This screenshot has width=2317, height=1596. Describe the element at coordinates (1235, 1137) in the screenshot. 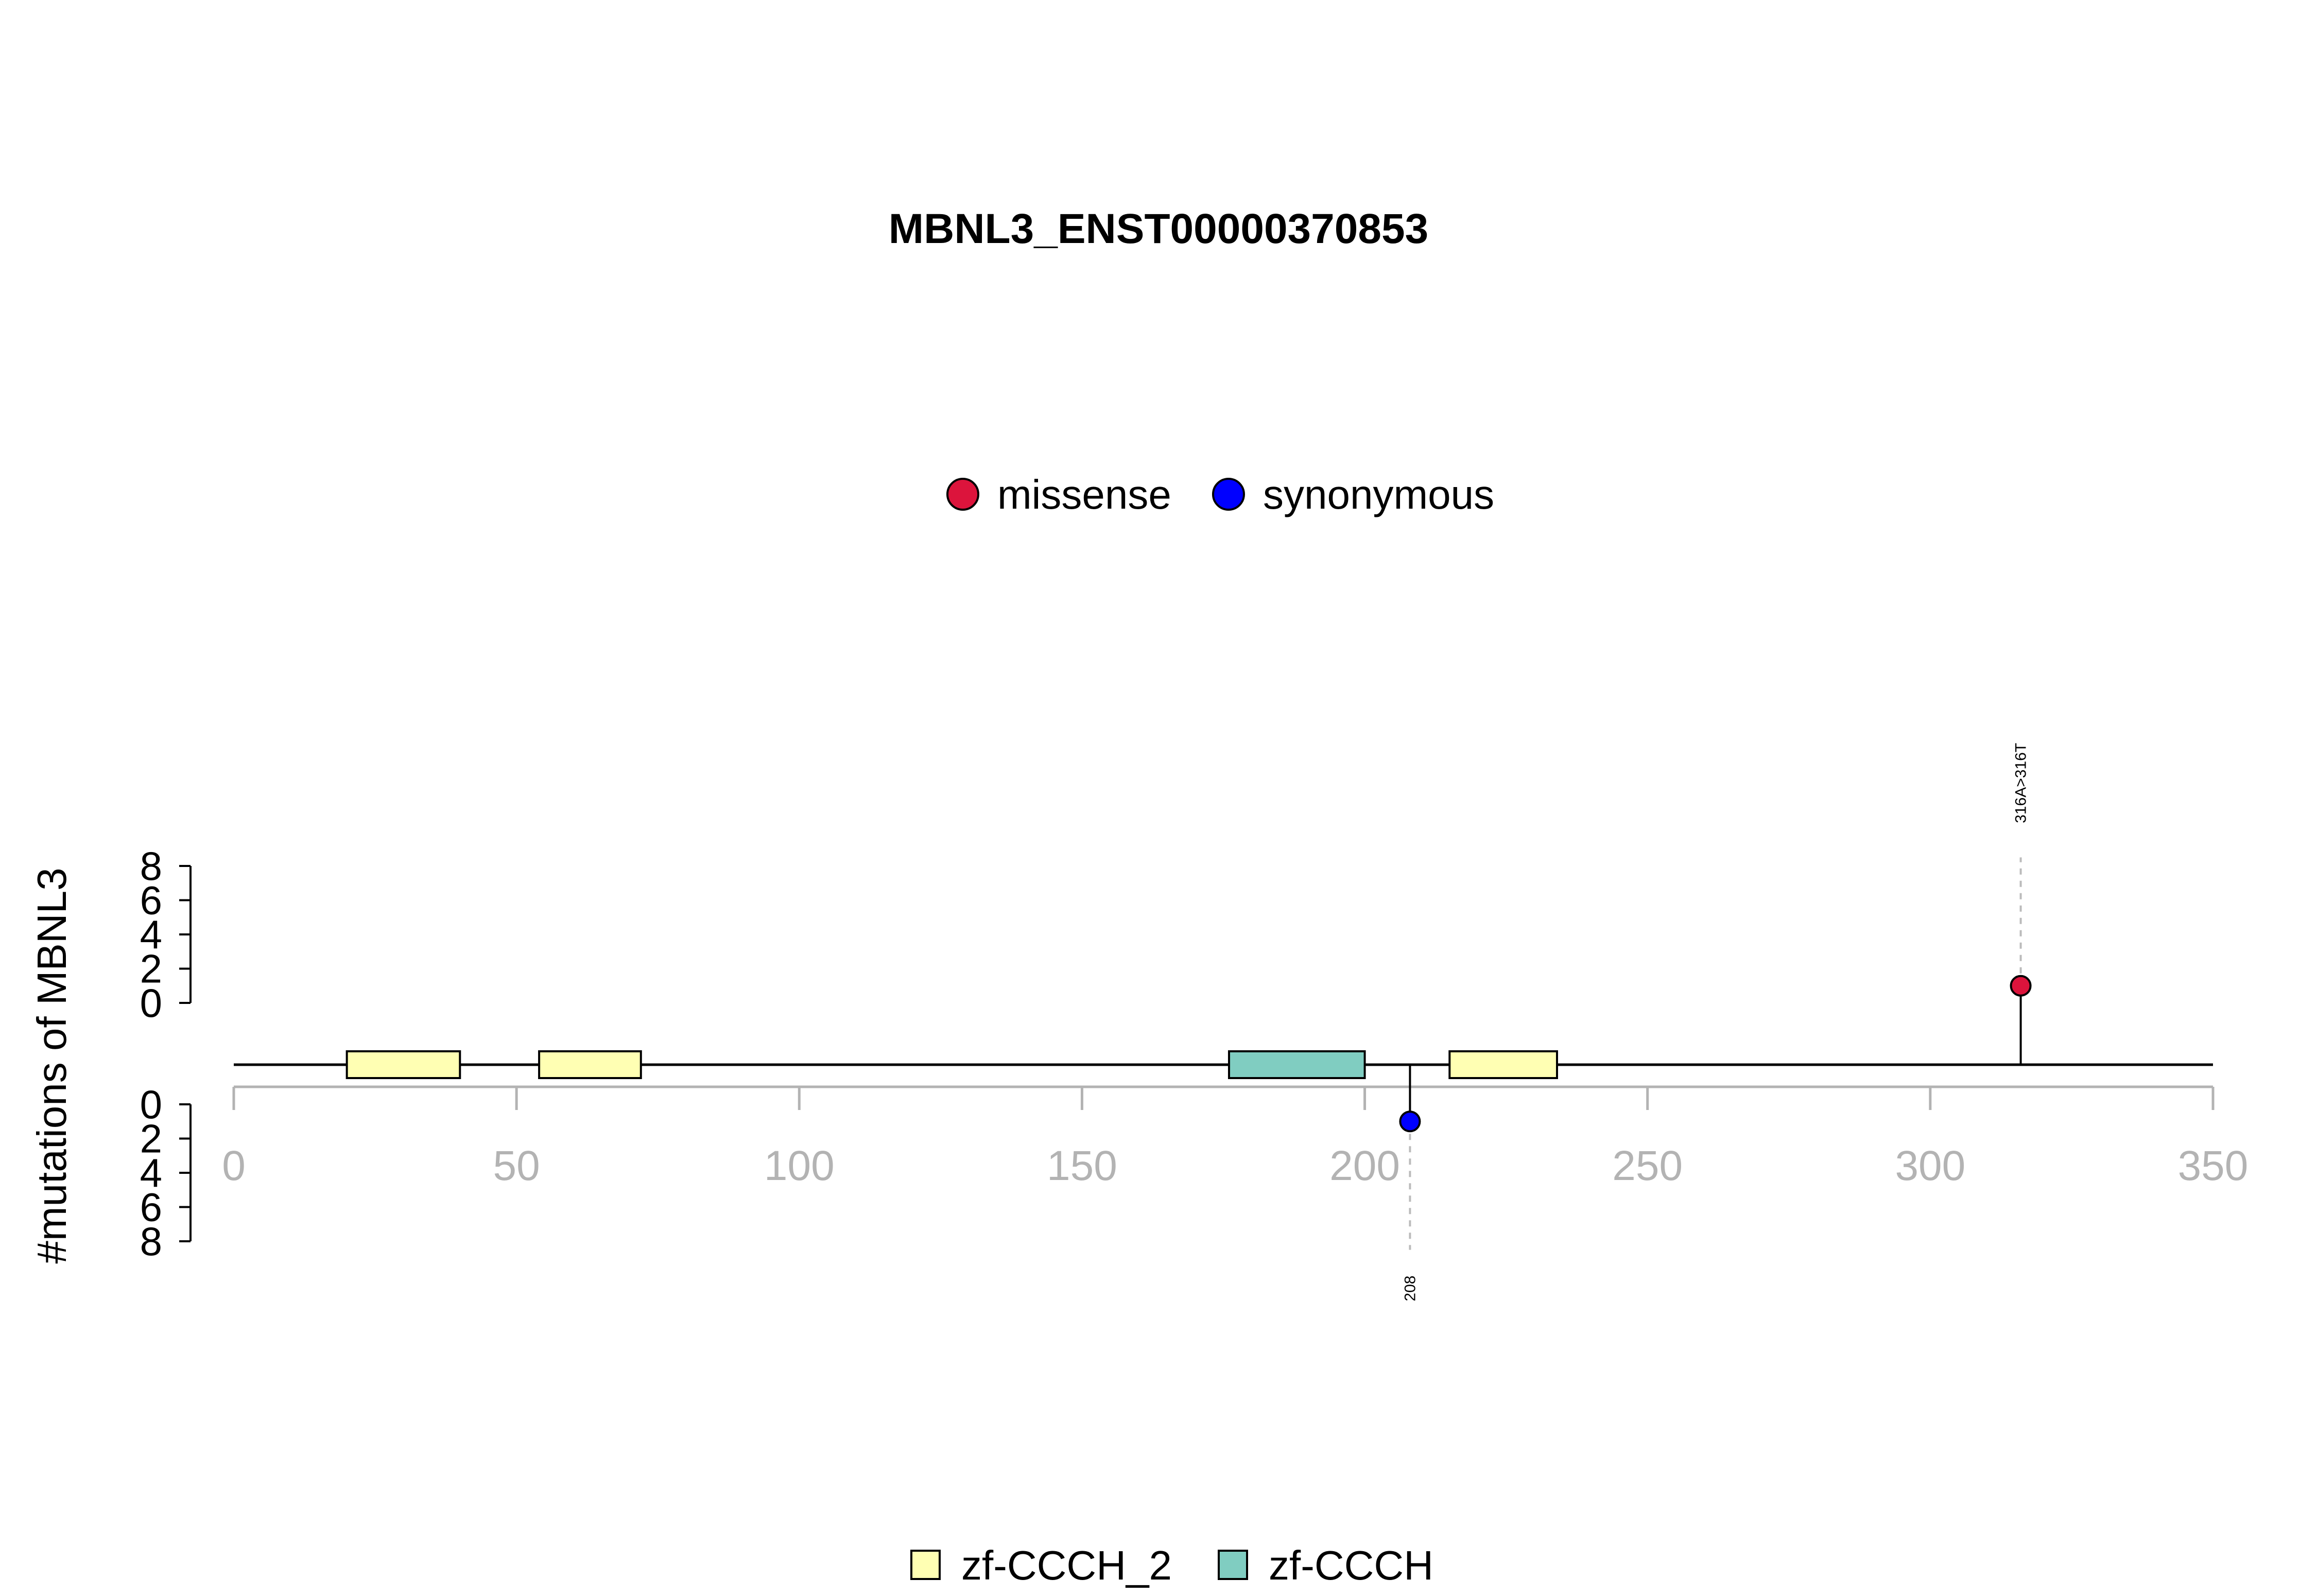

I see `x-axis: 0 50 100 150 200 250 300 350` at that location.